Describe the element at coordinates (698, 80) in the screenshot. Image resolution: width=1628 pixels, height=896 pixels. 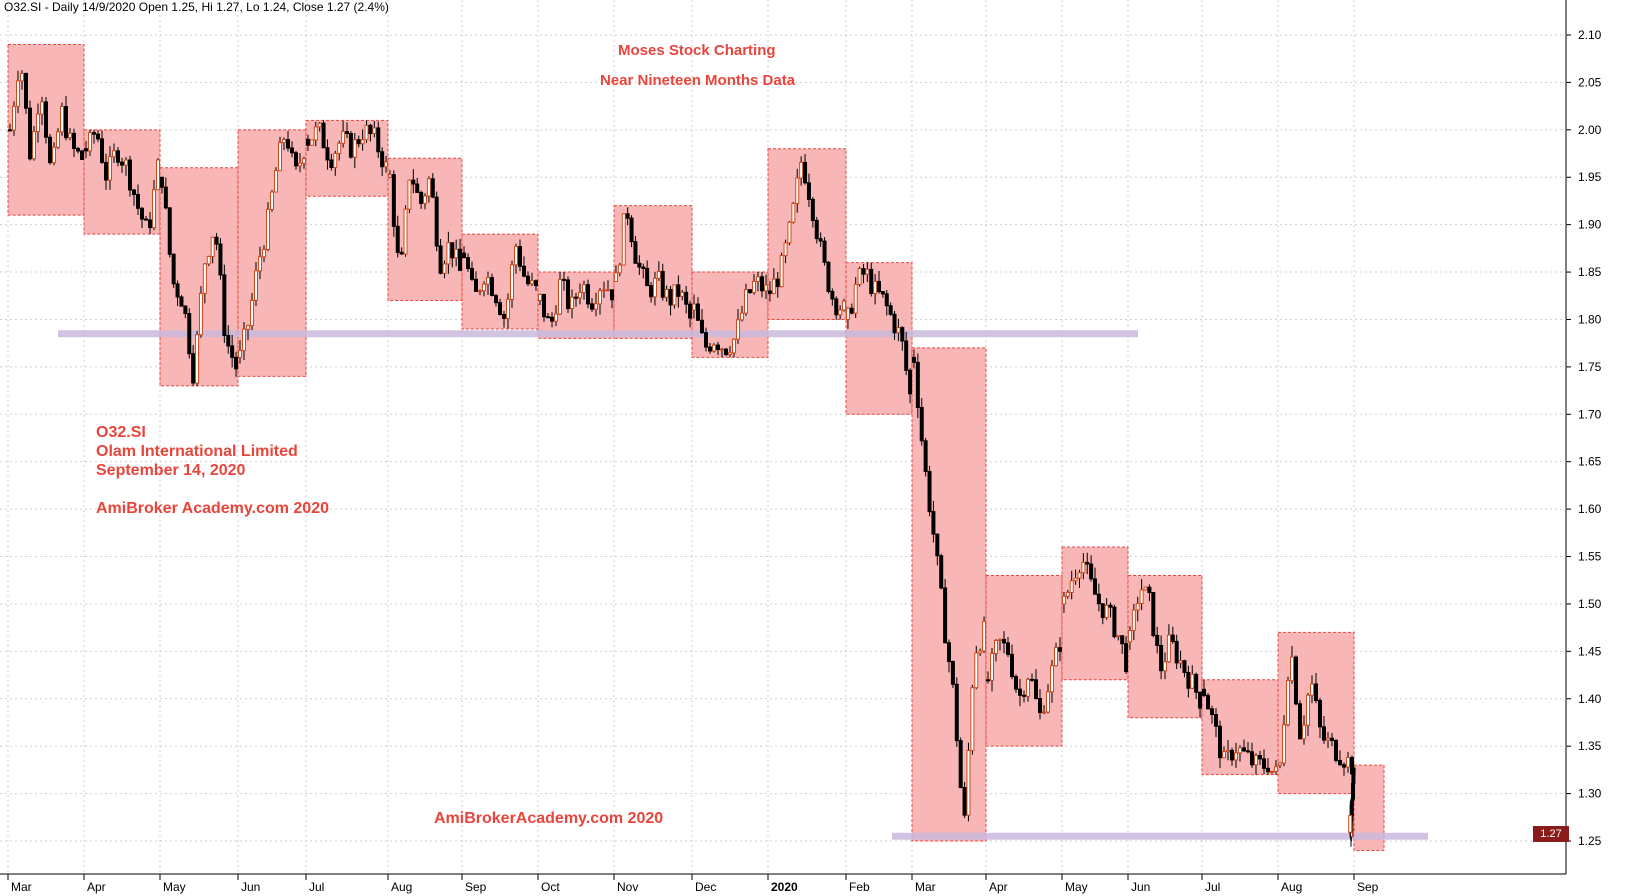
I see `chart-title-line2: Near Nineteen Months Data` at that location.